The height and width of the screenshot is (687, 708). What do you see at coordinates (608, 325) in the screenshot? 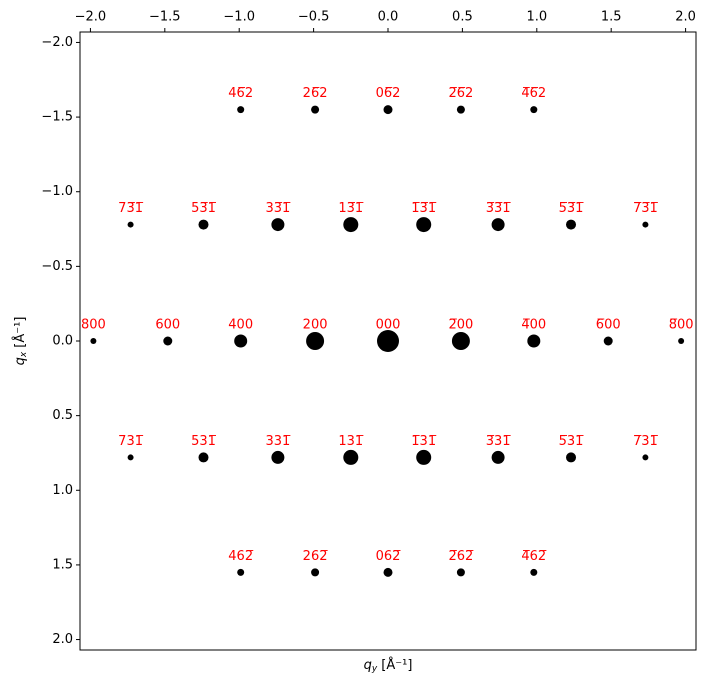
I see `spot-label: 6̅00` at bounding box center [608, 325].